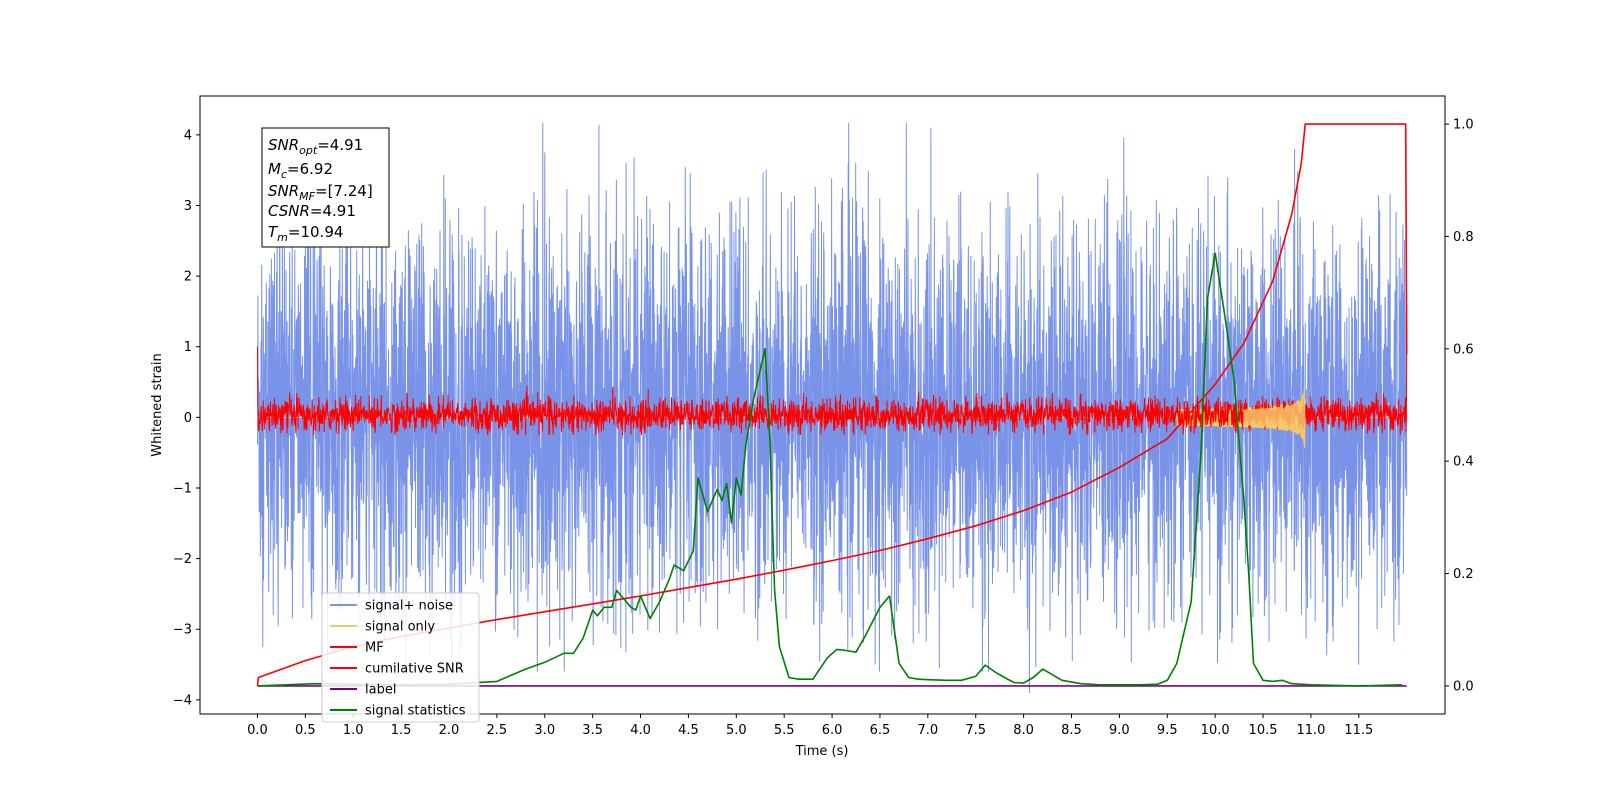 The height and width of the screenshot is (800, 1600). Describe the element at coordinates (497, 730) in the screenshot. I see `x-tick-label: 2.5` at that location.